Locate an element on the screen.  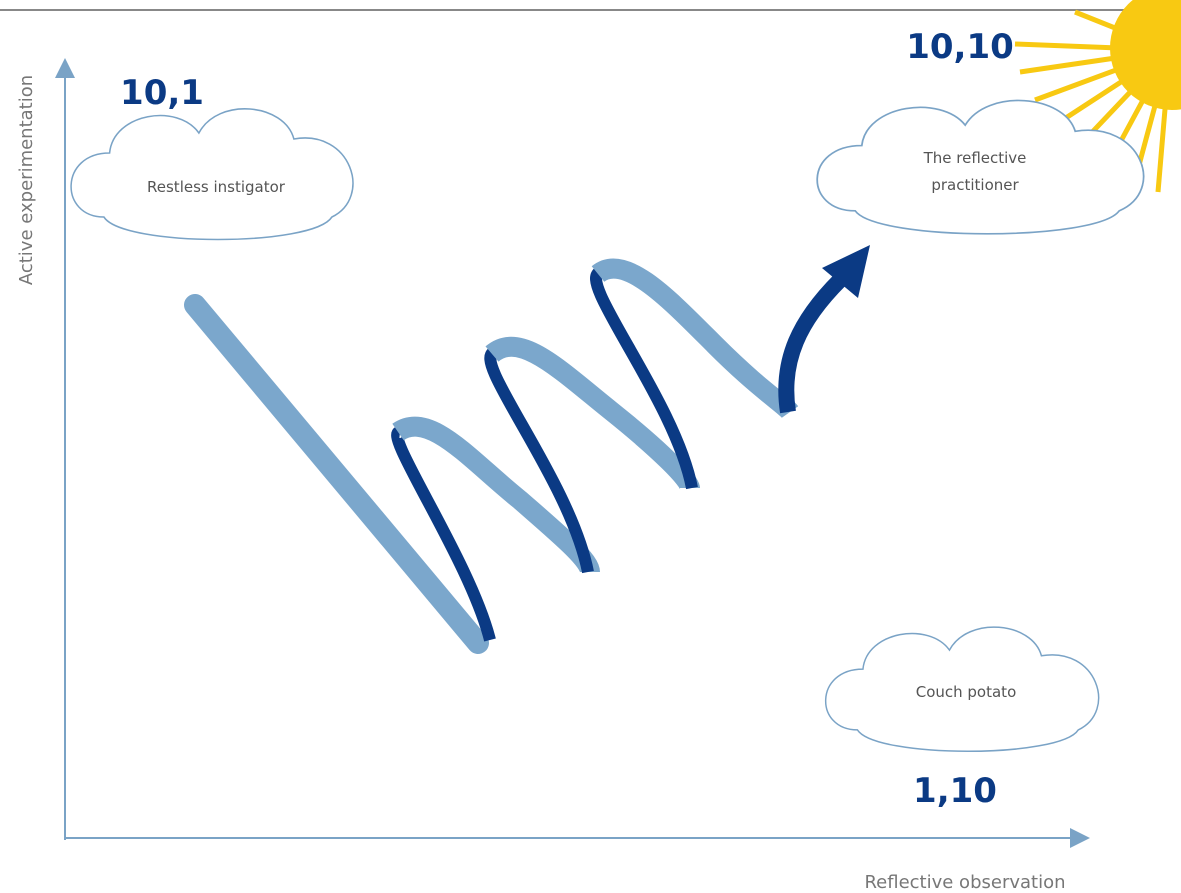
cloud-label: Restless instigator is located at coordinates (216, 187).